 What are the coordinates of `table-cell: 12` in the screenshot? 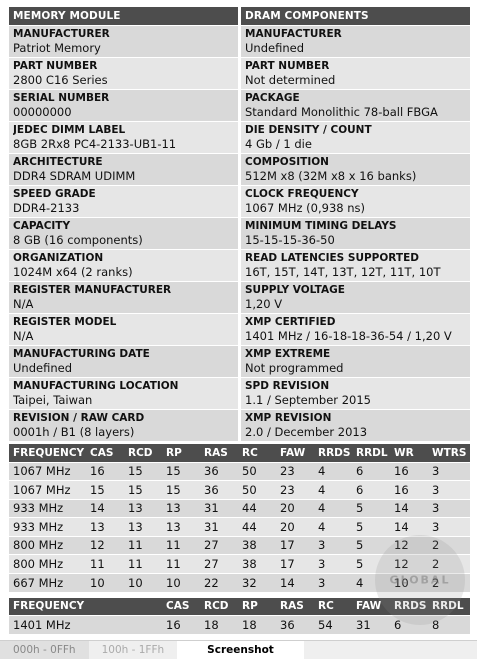 It's located at (409, 545).